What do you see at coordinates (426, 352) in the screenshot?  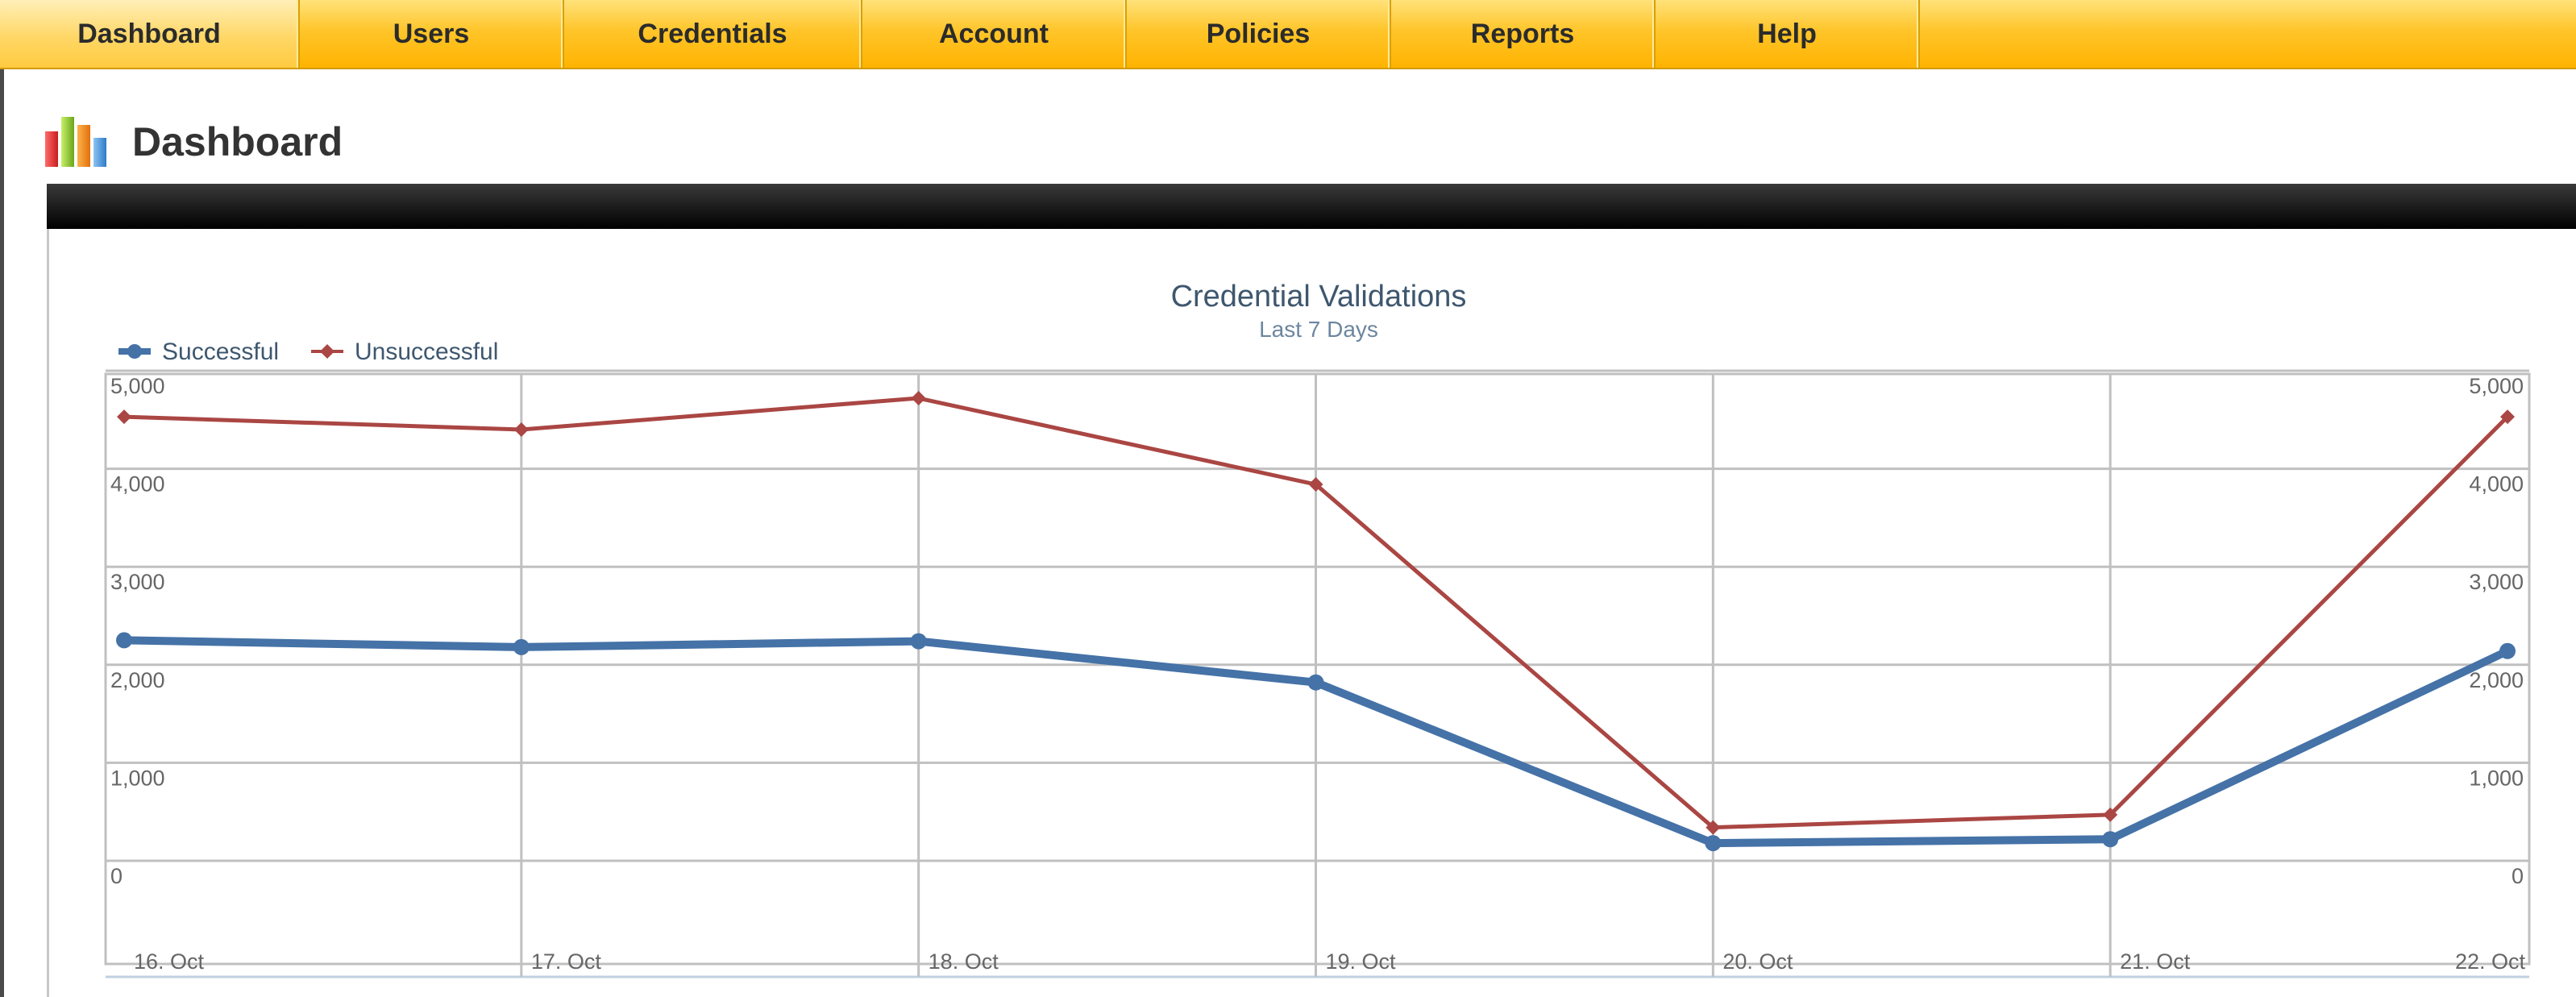 I see `legend-label-unsuccessful: Unsuccessful` at bounding box center [426, 352].